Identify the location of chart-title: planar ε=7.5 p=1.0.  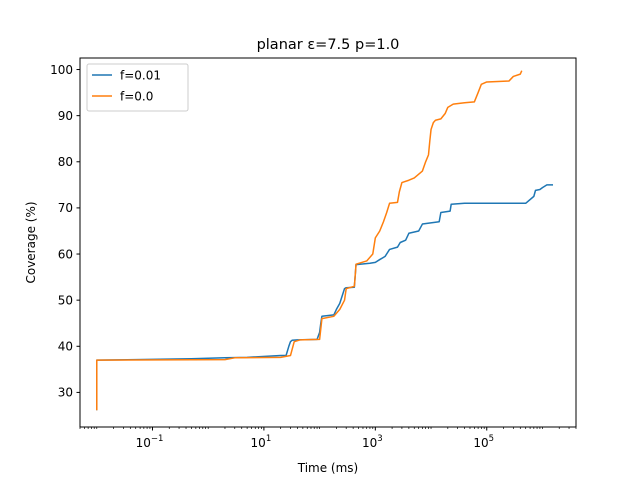
(328, 45).